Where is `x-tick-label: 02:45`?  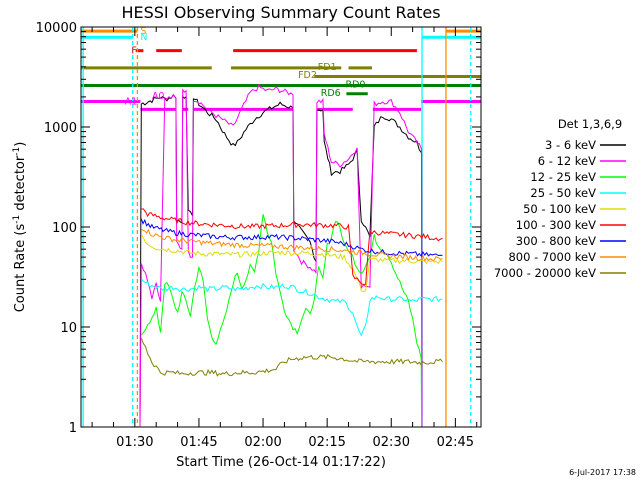
x-tick-label: 02:45 is located at coordinates (455, 442).